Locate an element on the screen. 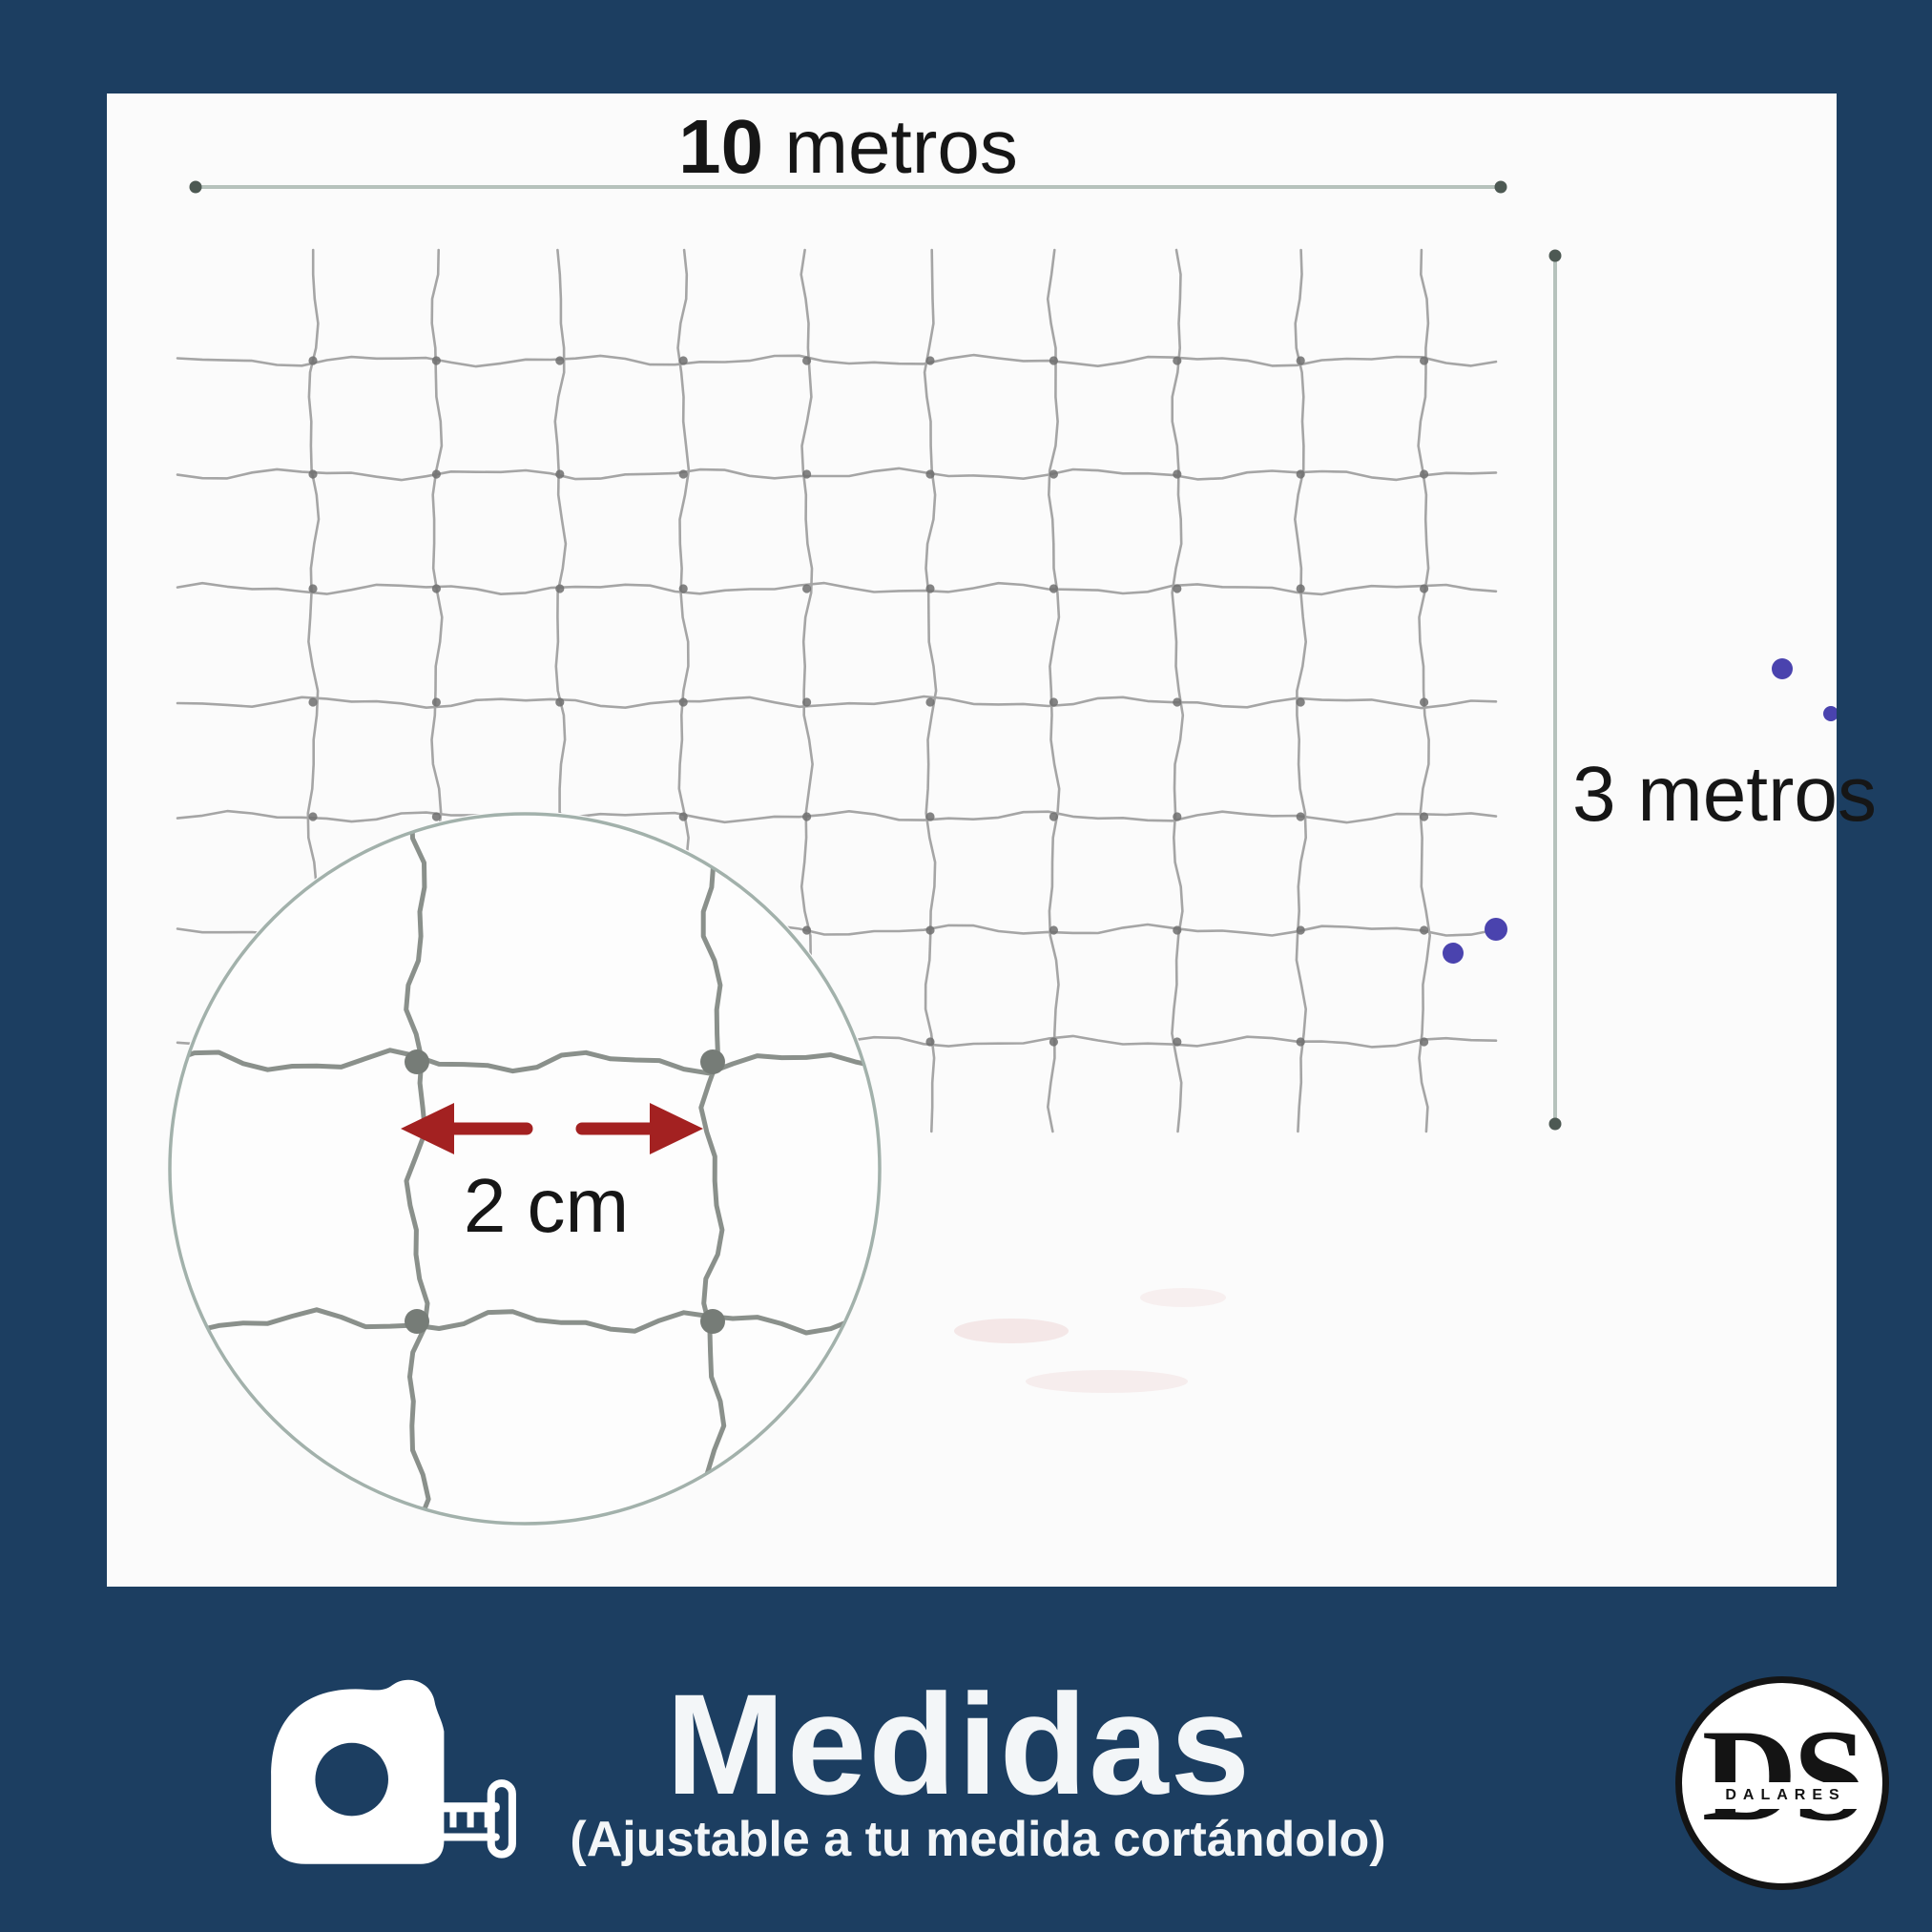 The image size is (1932, 1932). magnifier-circle is located at coordinates (525, 1169).